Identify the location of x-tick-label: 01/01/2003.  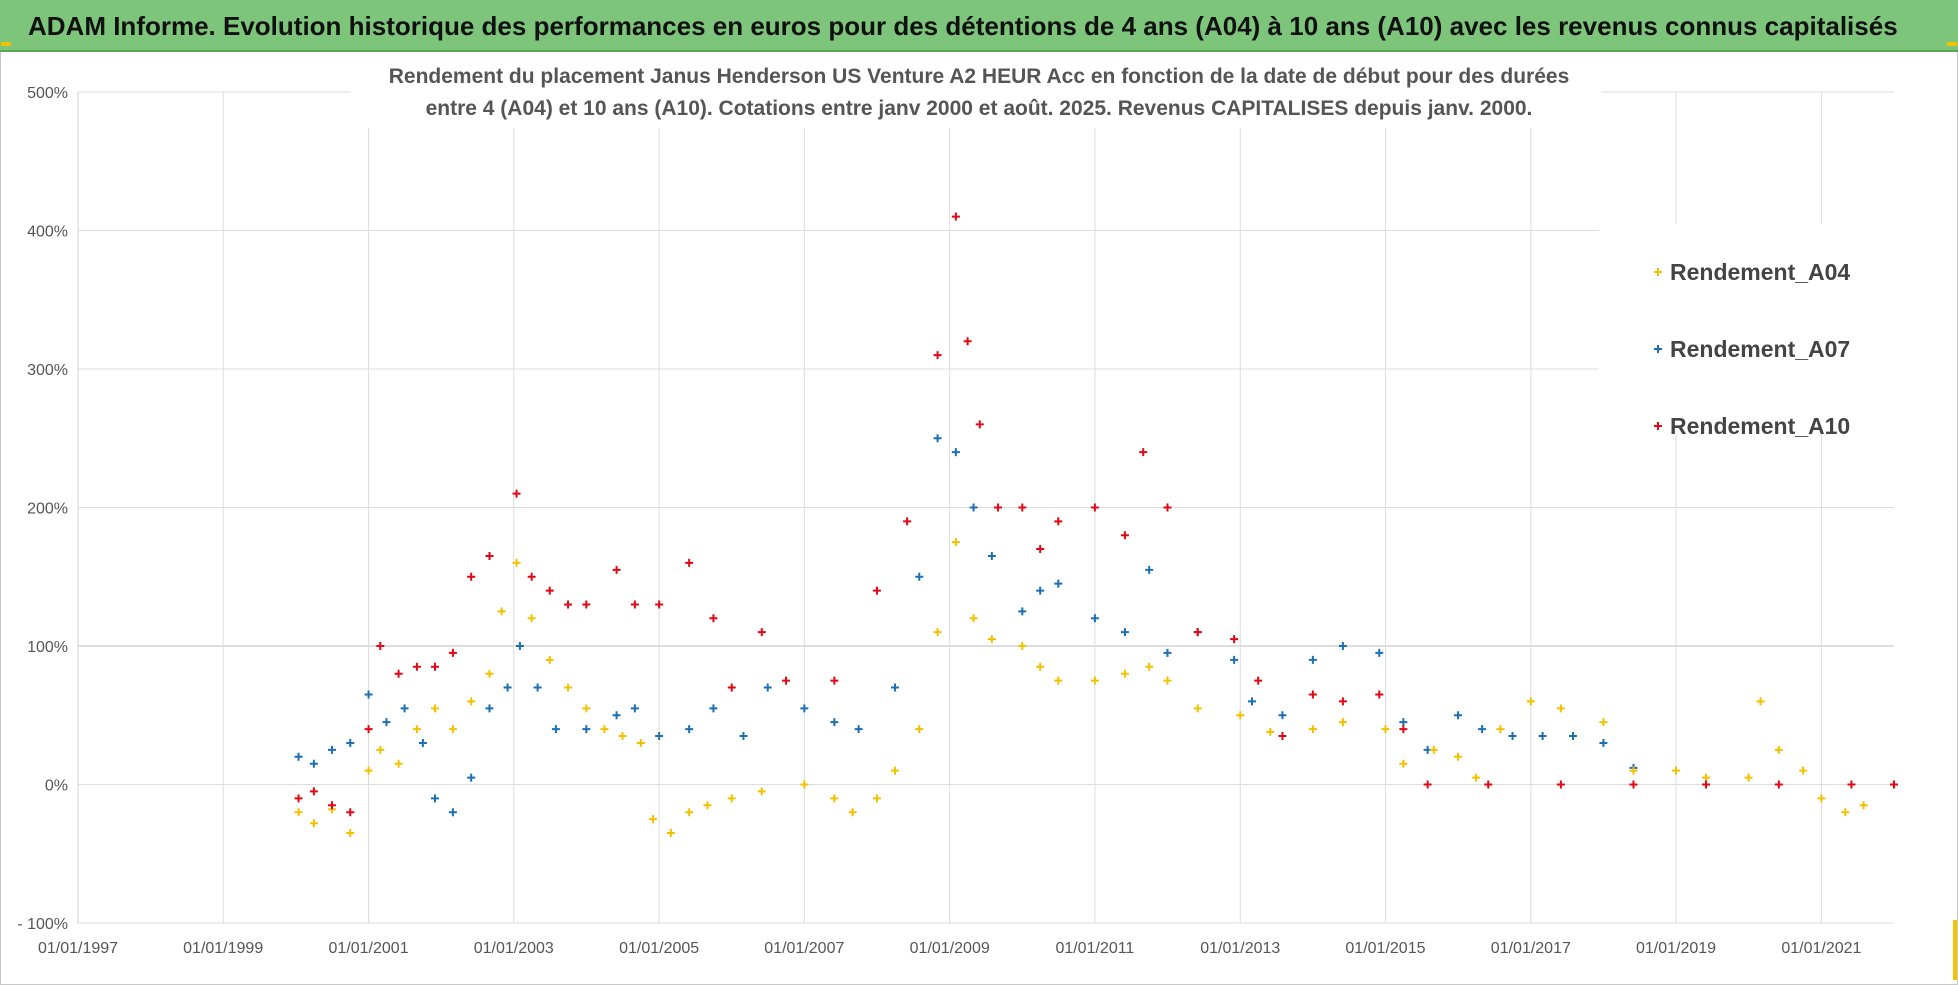
(514, 948).